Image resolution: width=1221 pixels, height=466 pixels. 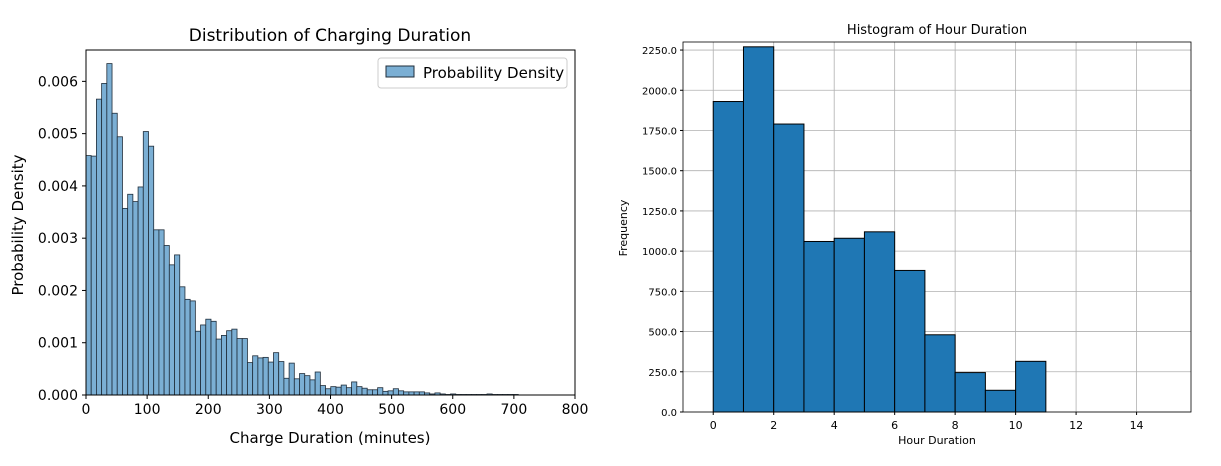 I want to click on legend-box, so click(x=472, y=73).